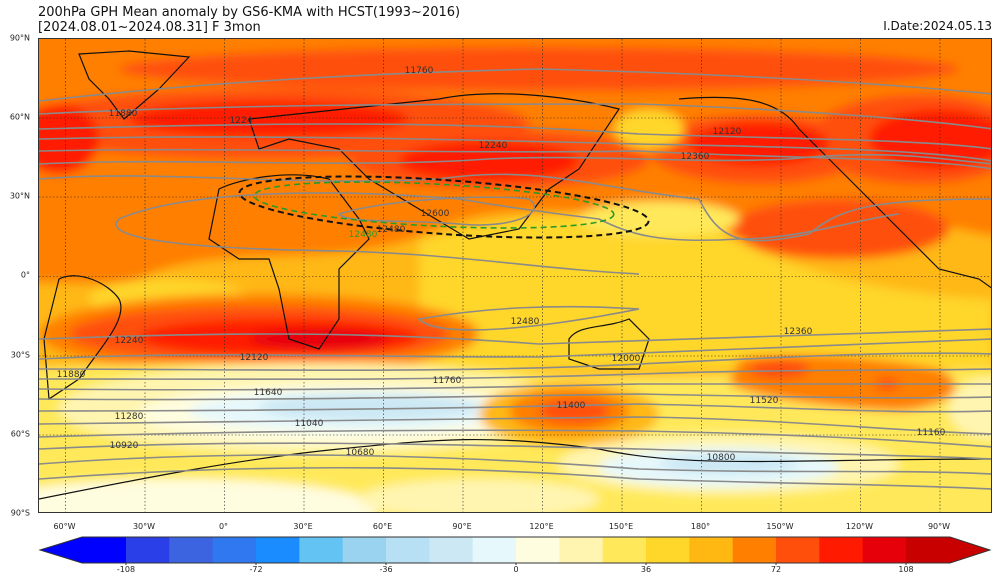 This screenshot has height=584, width=1000. What do you see at coordinates (571, 406) in the screenshot?
I see `contour-label: 11400` at bounding box center [571, 406].